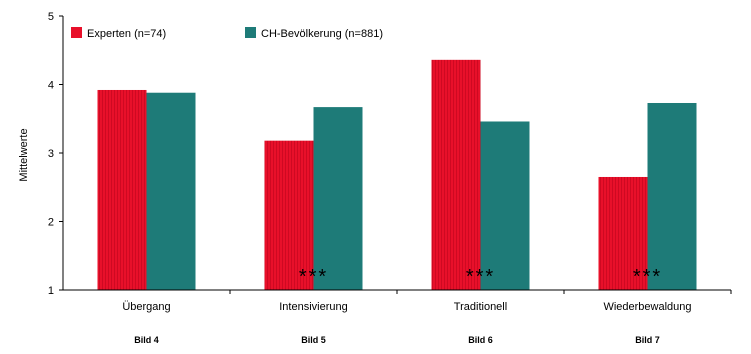 This screenshot has width=751, height=354. I want to click on image-sublabel: Bild 7, so click(647, 340).